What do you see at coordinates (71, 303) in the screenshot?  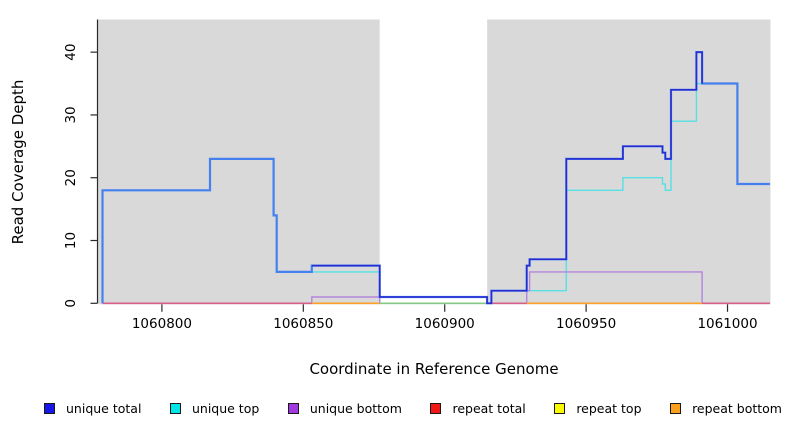 I see `y-tick-label: 0` at bounding box center [71, 303].